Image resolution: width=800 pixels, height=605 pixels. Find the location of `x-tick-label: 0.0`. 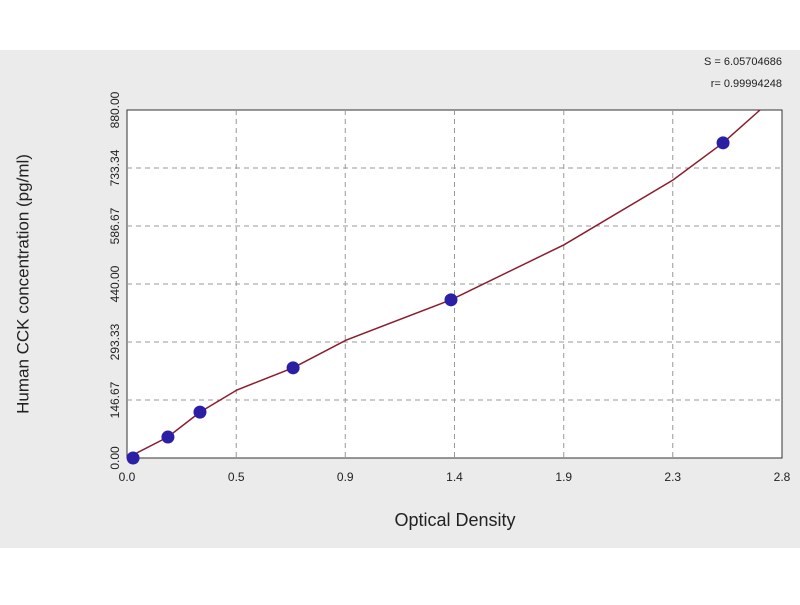

x-tick-label: 0.0 is located at coordinates (127, 477).